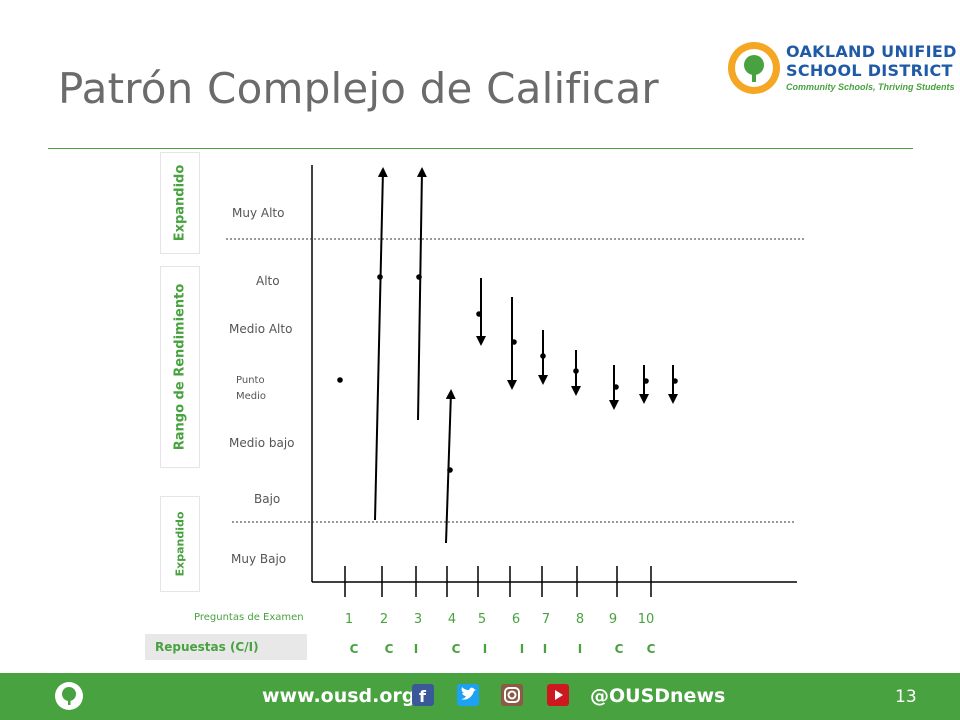 The height and width of the screenshot is (720, 960). I want to click on level-bajo: Bajo, so click(267, 499).